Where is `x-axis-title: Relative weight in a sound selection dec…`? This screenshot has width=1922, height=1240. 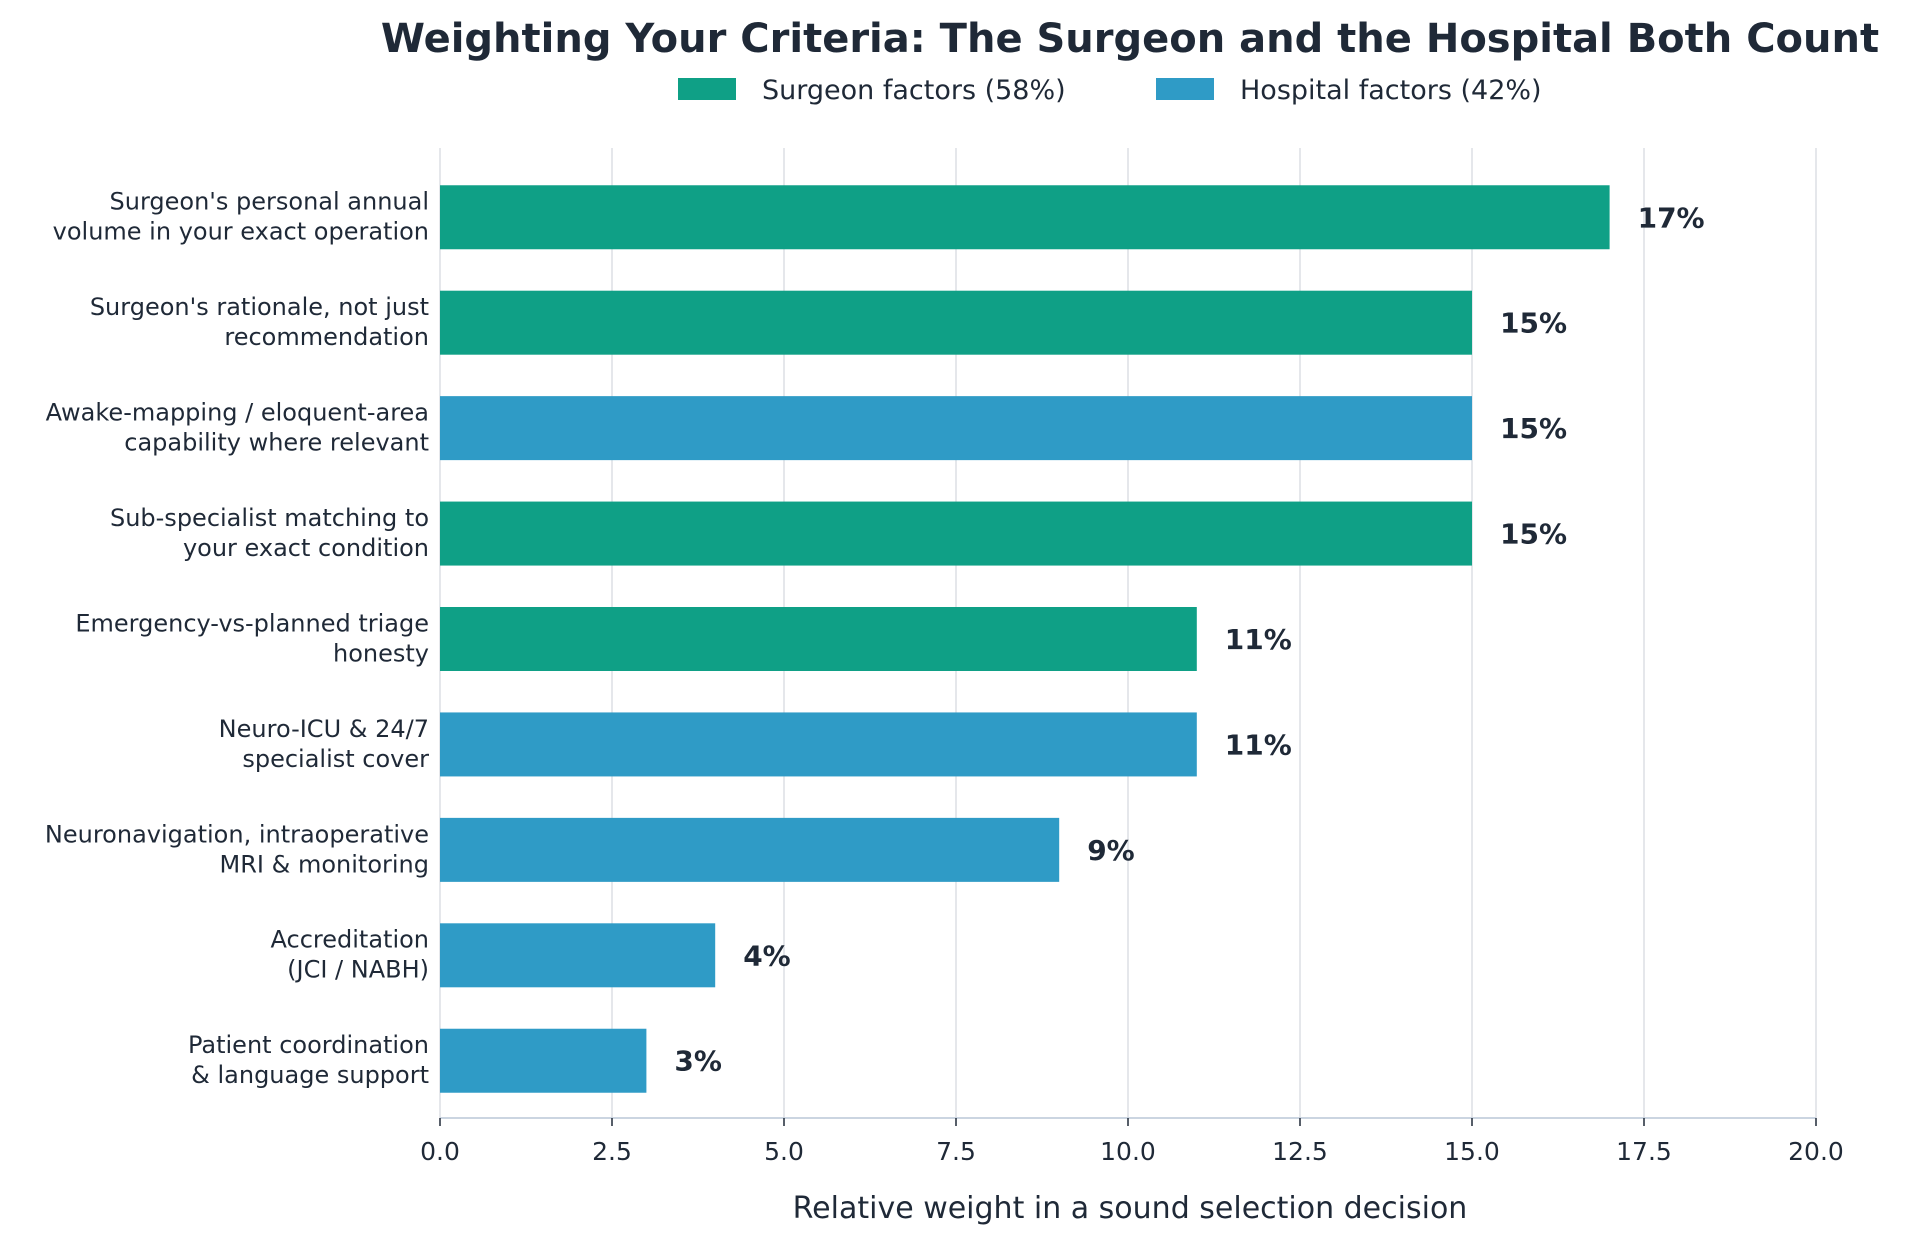
x-axis-title: Relative weight in a sound selection dec… is located at coordinates (1130, 1208).